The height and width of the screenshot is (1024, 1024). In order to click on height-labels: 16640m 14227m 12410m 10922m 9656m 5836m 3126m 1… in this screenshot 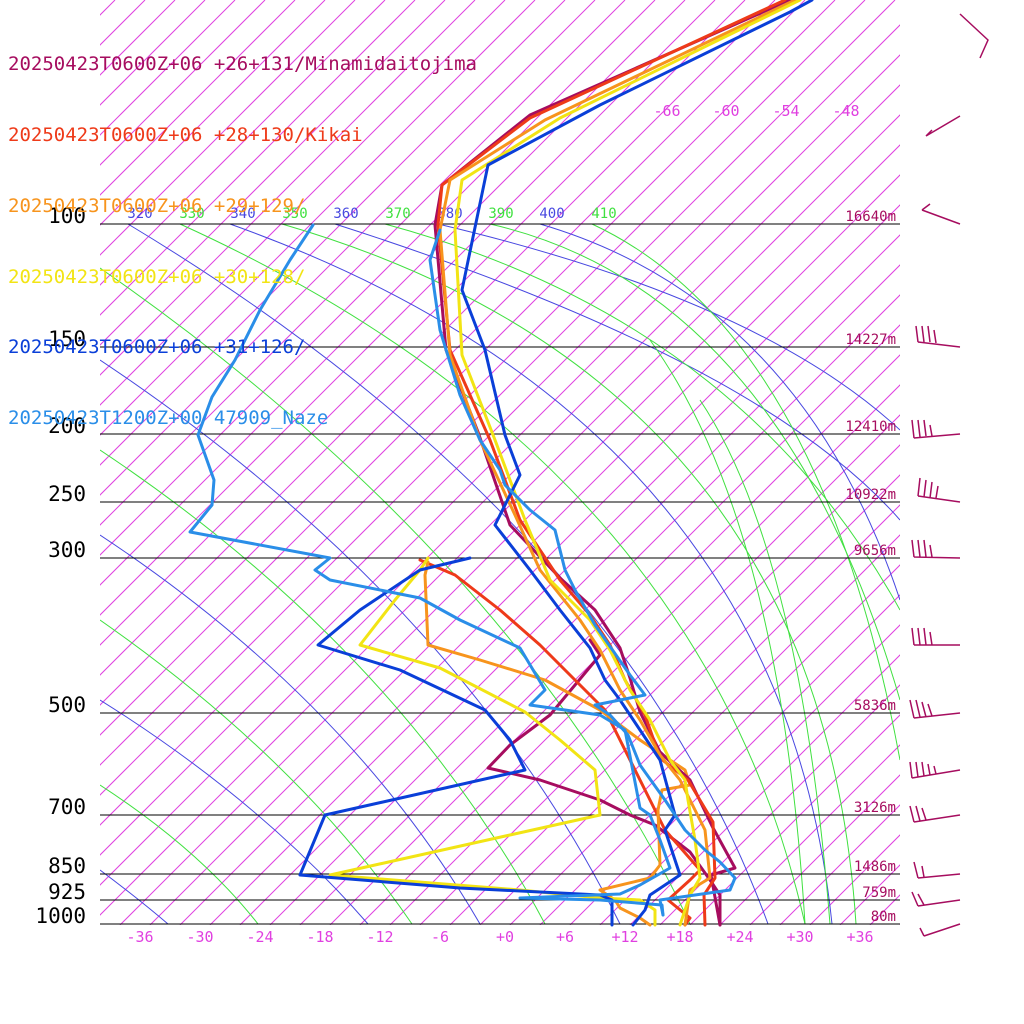, I will do `click(870, 567)`.